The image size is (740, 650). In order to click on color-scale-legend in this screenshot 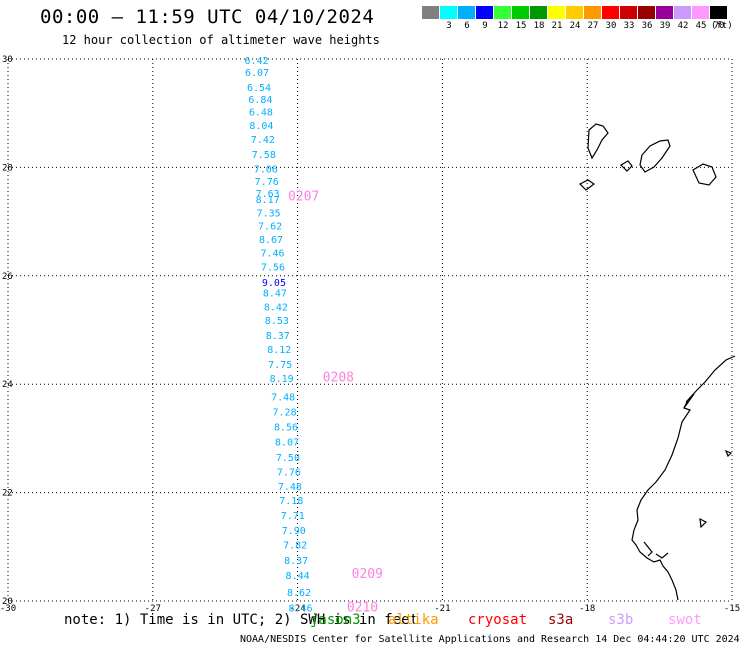, I will do `click(575, 12)`.